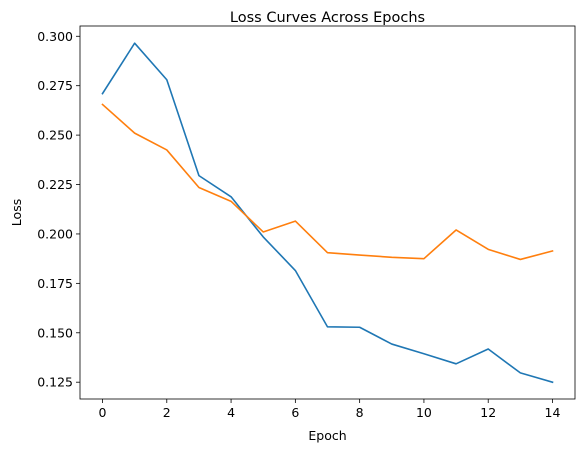 This screenshot has height=453, width=585. What do you see at coordinates (55, 382) in the screenshot?
I see `y-tick-label: 0.125` at bounding box center [55, 382].